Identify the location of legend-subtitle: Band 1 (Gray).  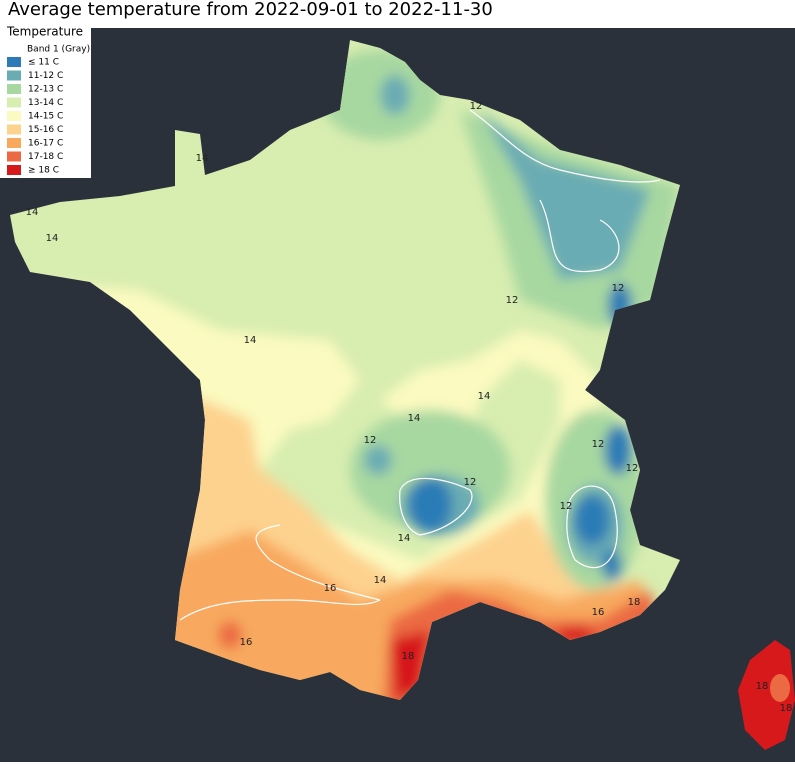
(58, 50).